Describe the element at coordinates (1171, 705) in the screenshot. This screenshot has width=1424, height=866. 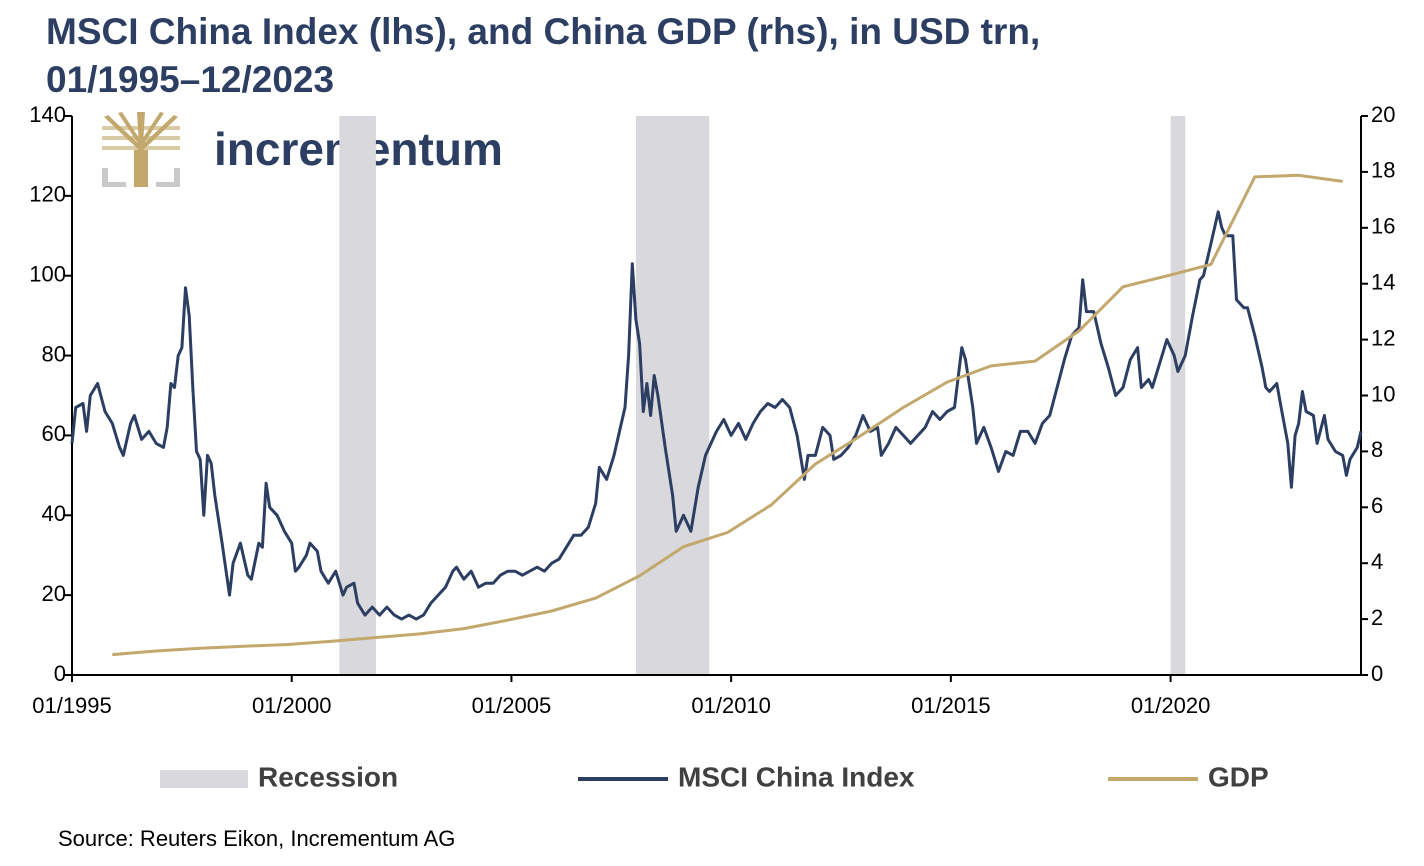
I see `x-tick-label: 01/2020` at that location.